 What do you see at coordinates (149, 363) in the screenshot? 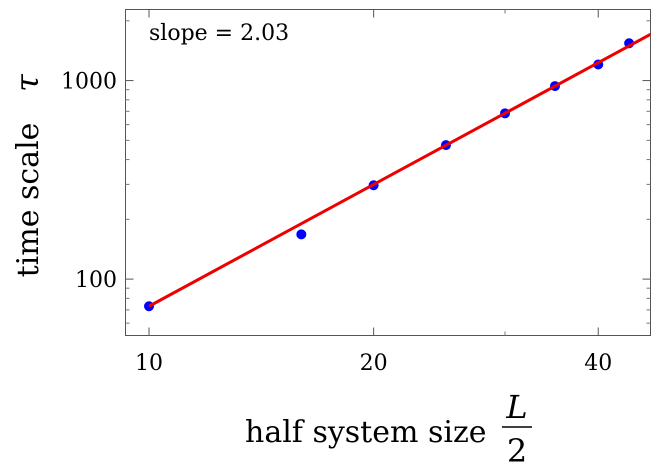
I see `x-tick-label-10: 10` at bounding box center [149, 363].